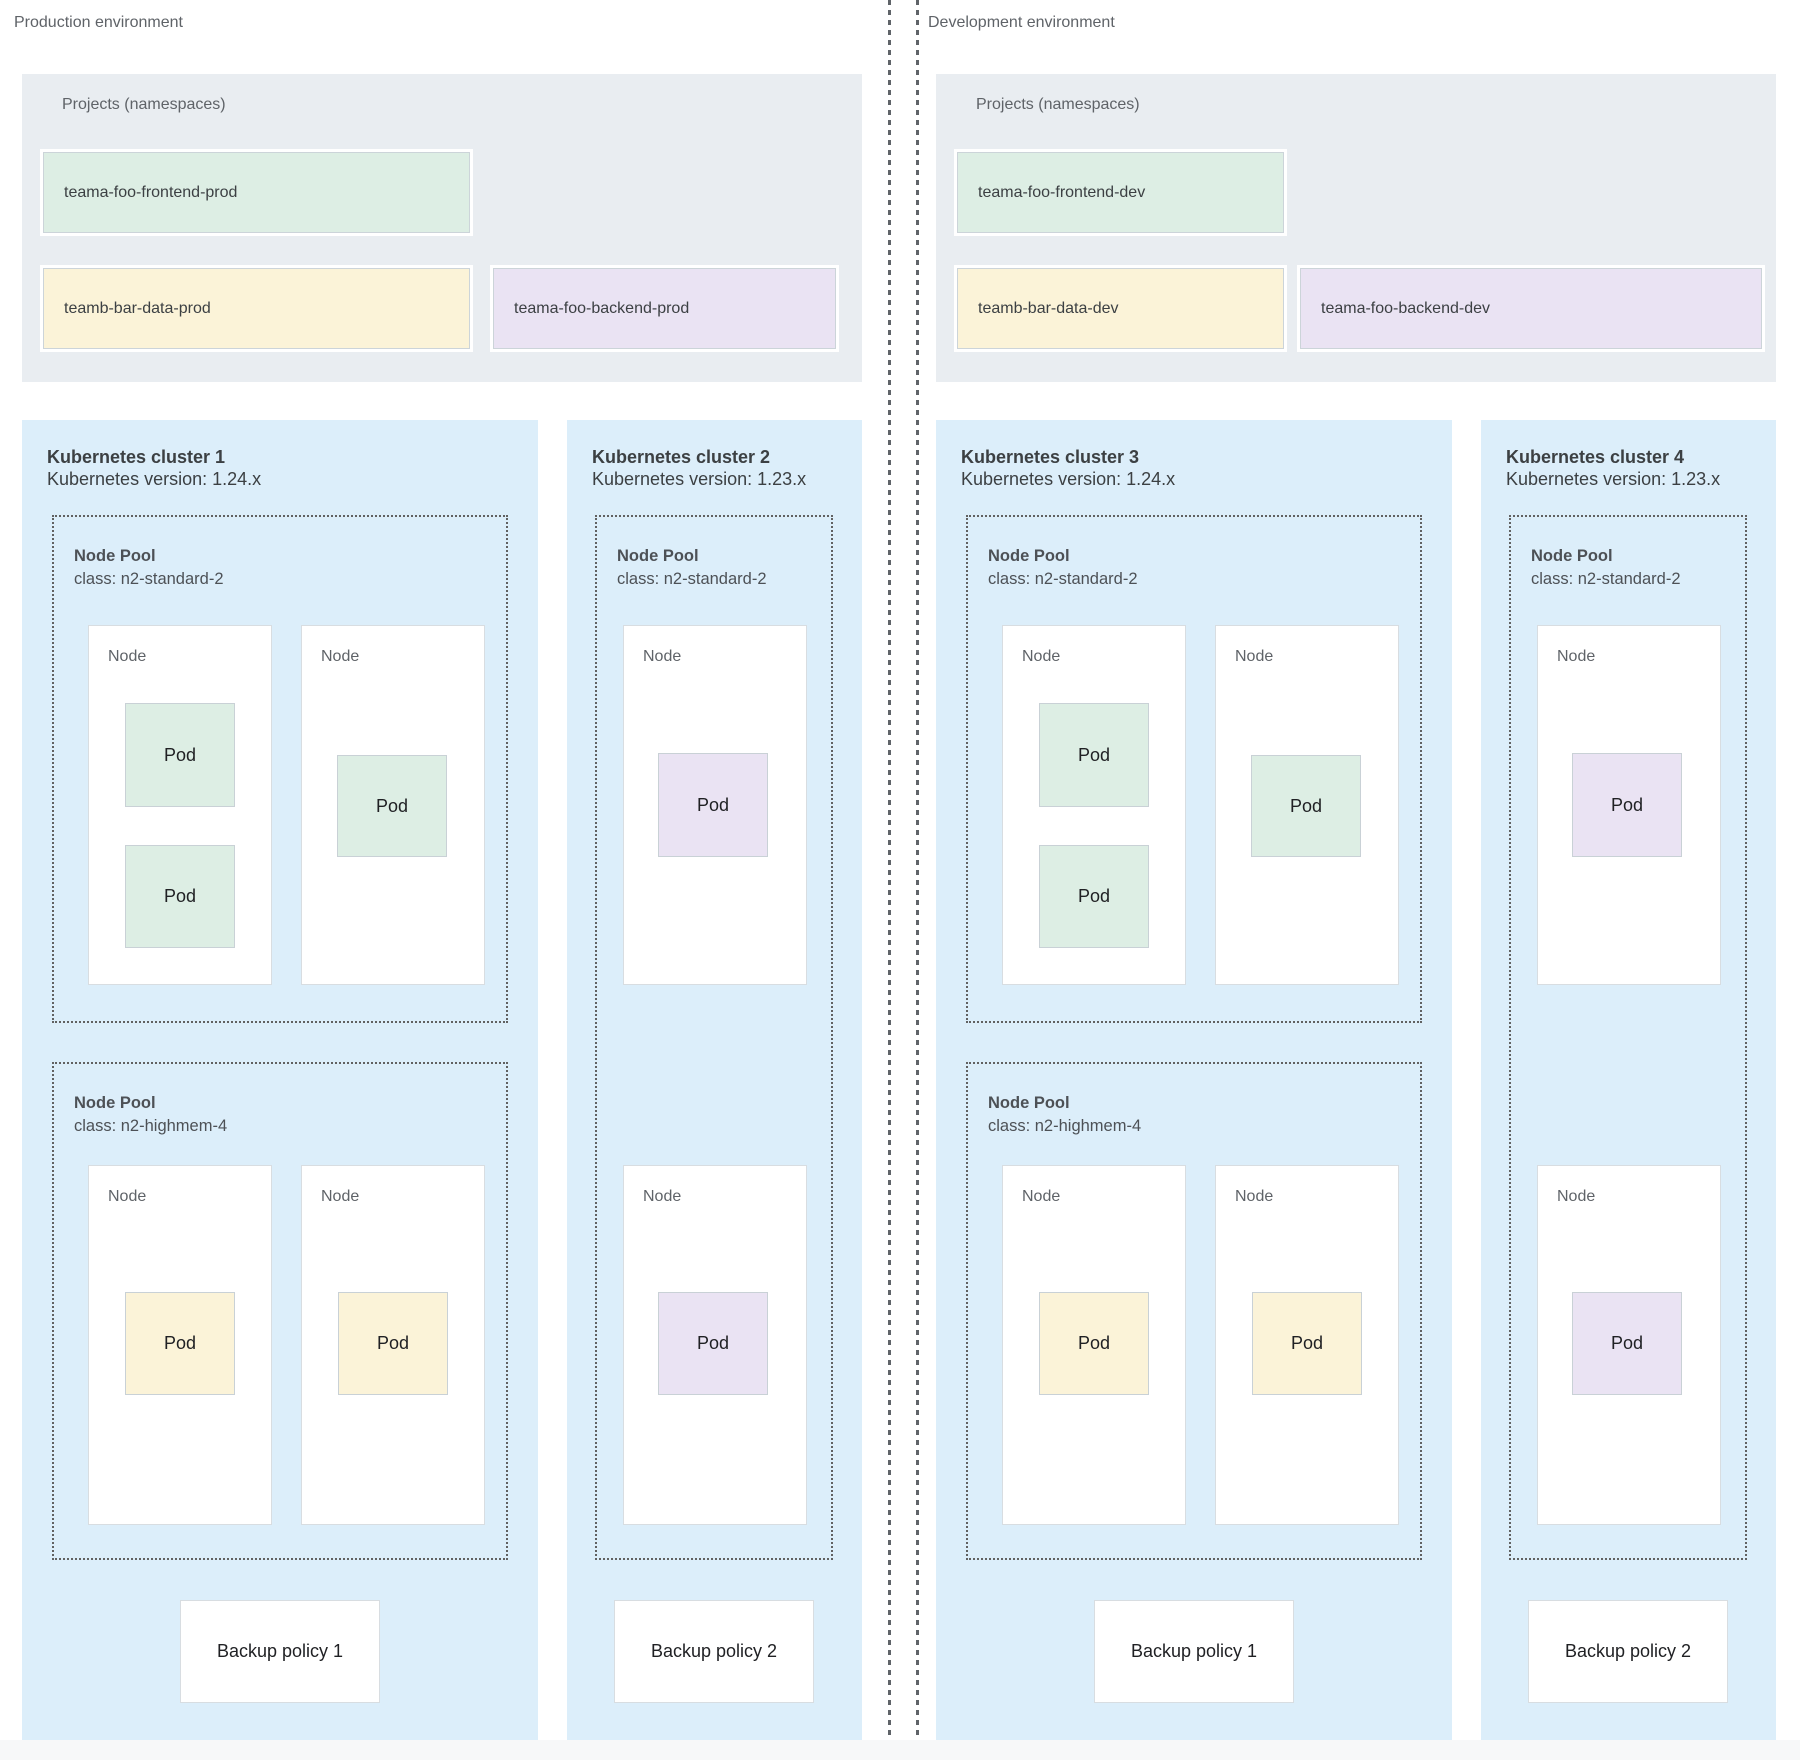  I want to click on development-environment-label: Development environment, so click(1021, 22).